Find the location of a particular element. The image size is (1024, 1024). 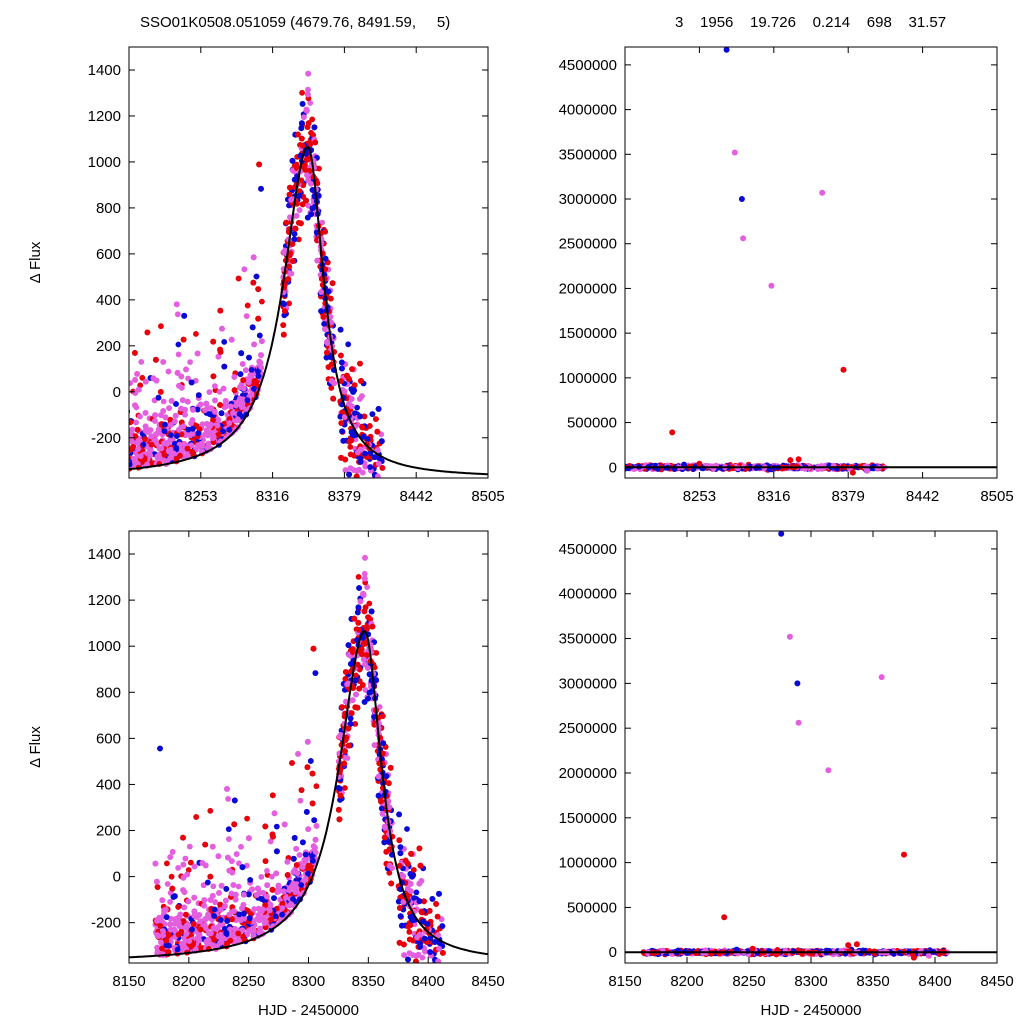

y-tick-label: 3000000 is located at coordinates (588, 199).